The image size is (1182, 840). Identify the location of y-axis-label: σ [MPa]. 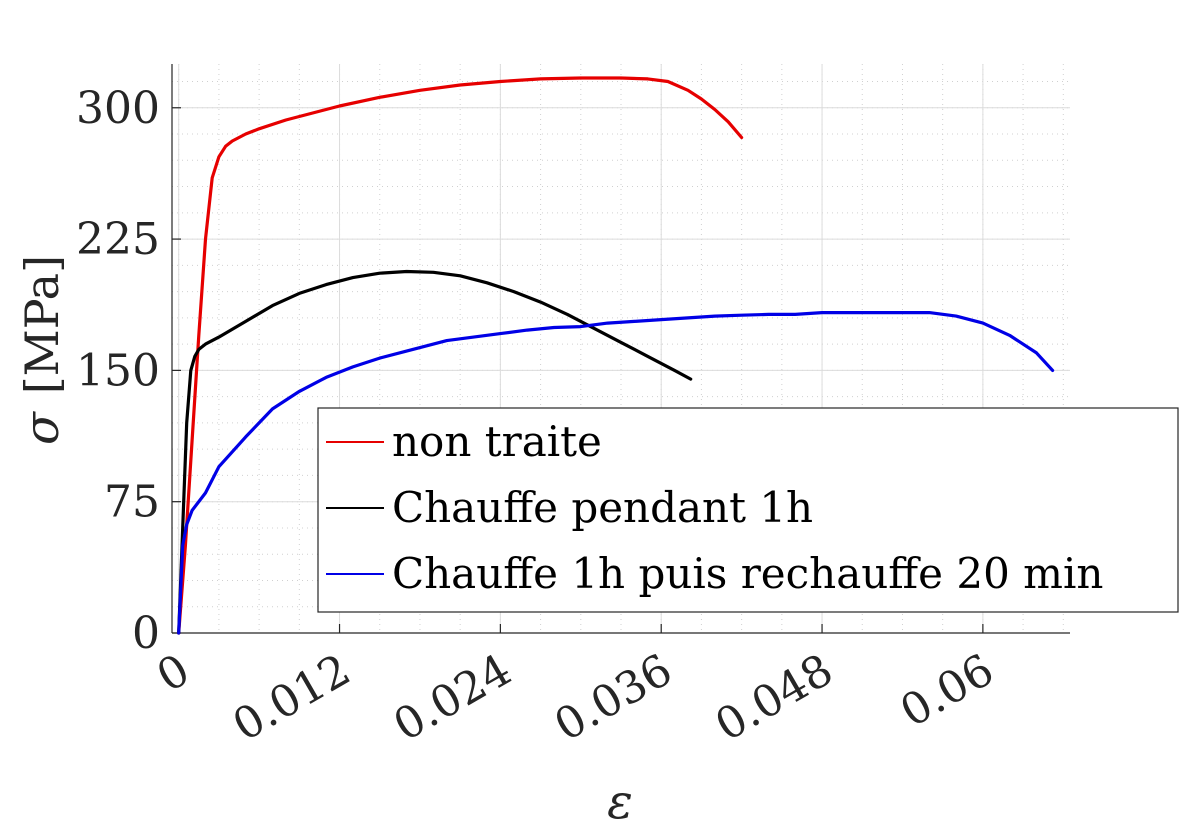
(42, 350).